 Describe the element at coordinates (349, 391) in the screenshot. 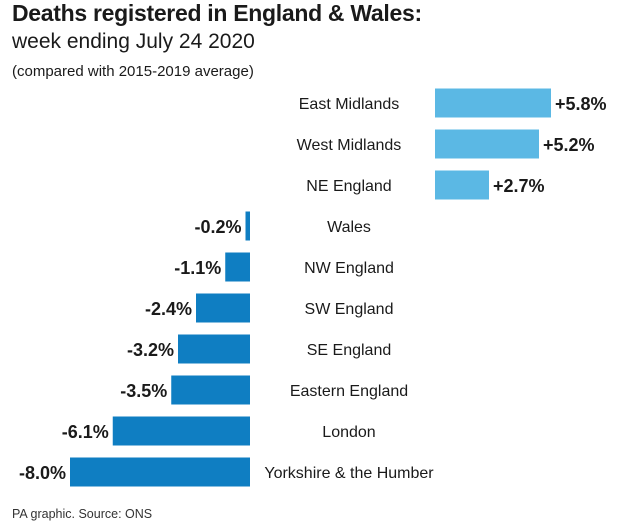

I see `category-label-eastern-england: Eastern England` at that location.